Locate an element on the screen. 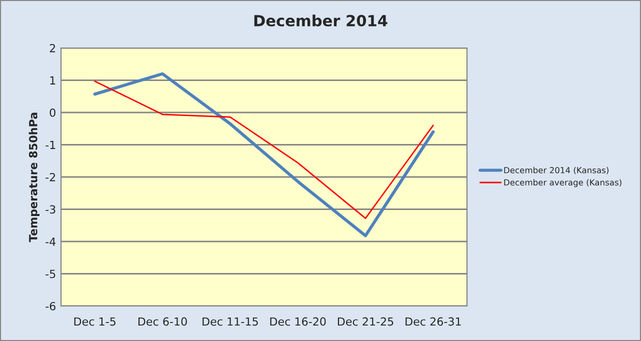 The height and width of the screenshot is (341, 641). y-tick-label: -2 is located at coordinates (51, 177).